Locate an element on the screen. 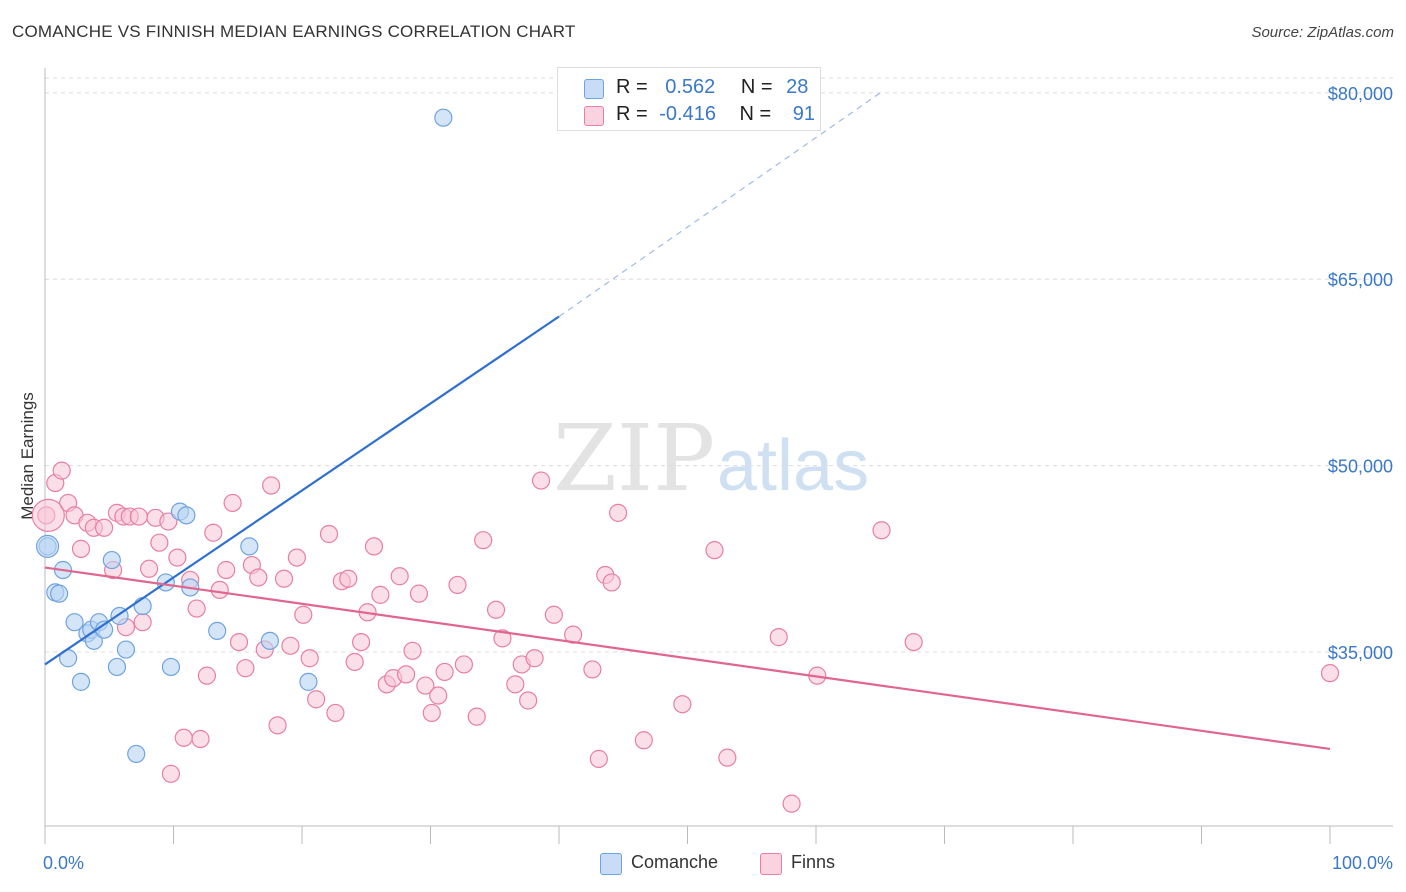 The image size is (1406, 892). y-axis-title: Median Earnings is located at coordinates (27, 456).